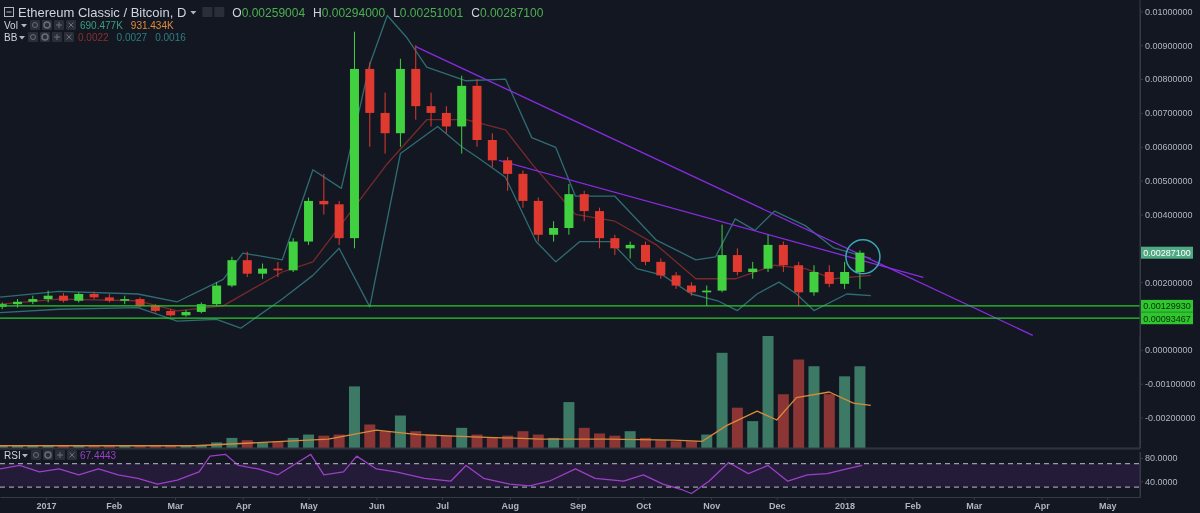  Describe the element at coordinates (11, 37) in the screenshot. I see `annotation: BB` at that location.